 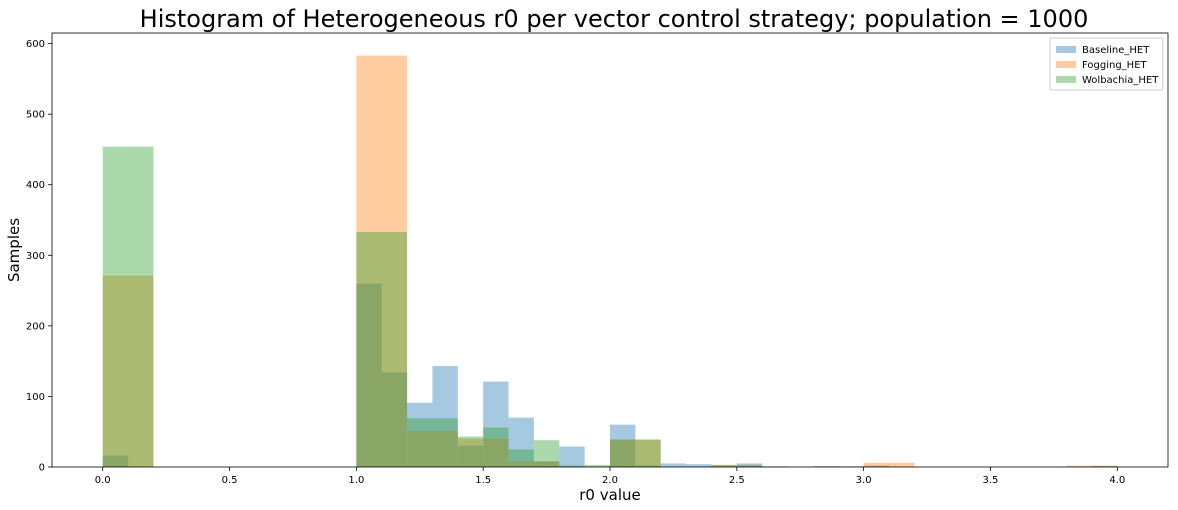 I want to click on y-axis-label: Samples, so click(x=14, y=250).